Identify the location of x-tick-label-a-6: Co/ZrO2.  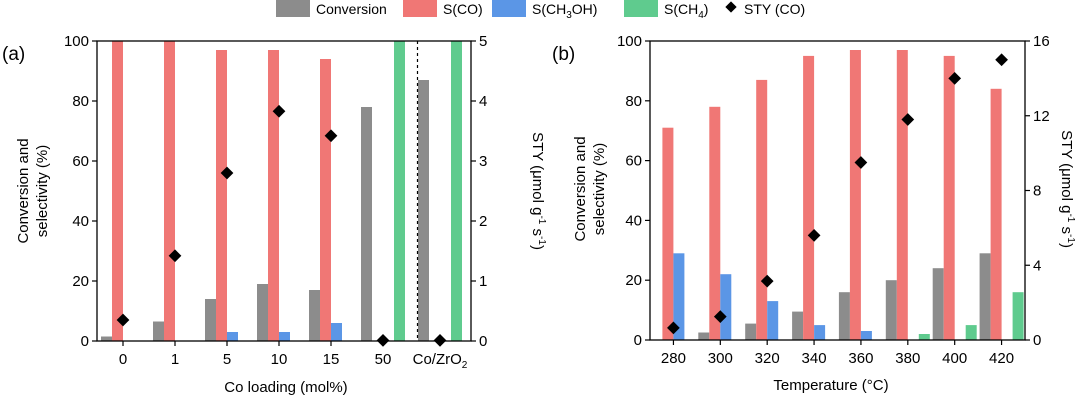
(440, 361).